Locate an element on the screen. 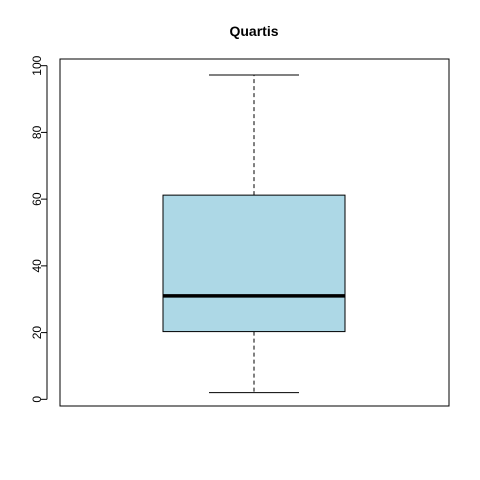  y-tick-label: 60 is located at coordinates (37, 199).